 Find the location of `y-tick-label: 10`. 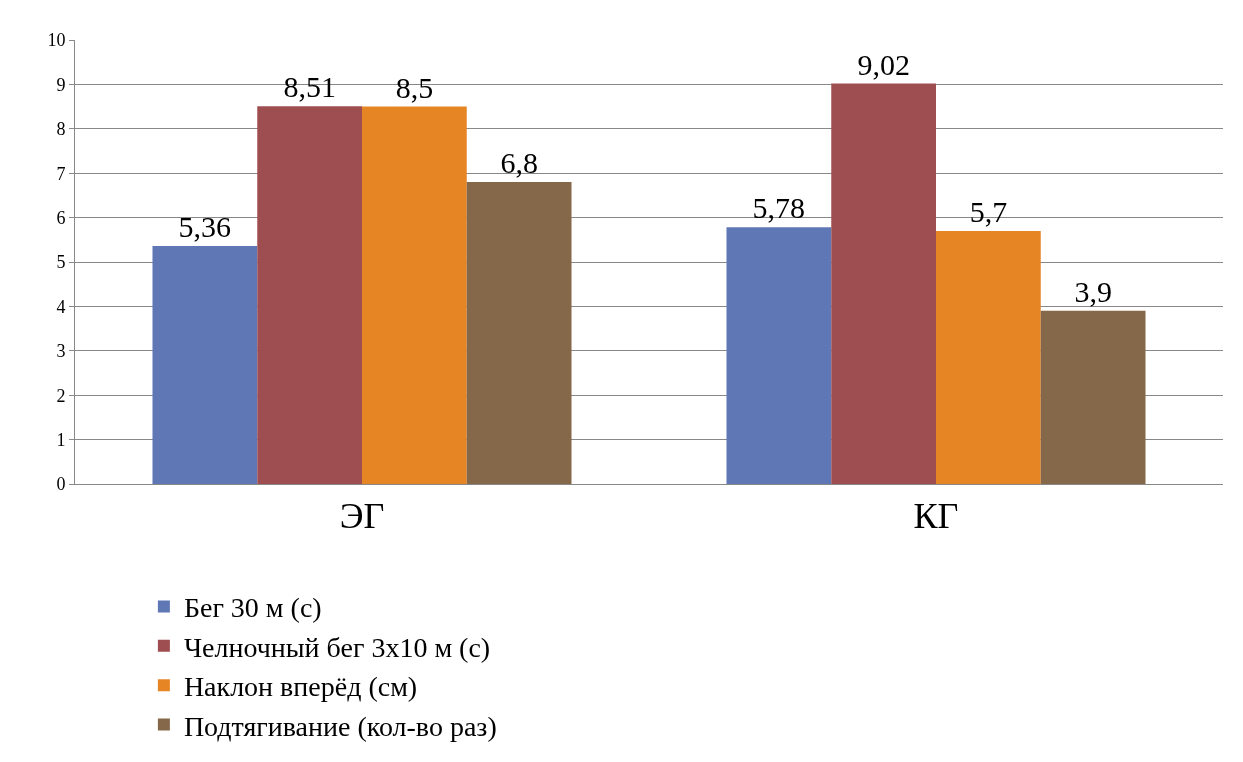

y-tick-label: 10 is located at coordinates (56, 40).